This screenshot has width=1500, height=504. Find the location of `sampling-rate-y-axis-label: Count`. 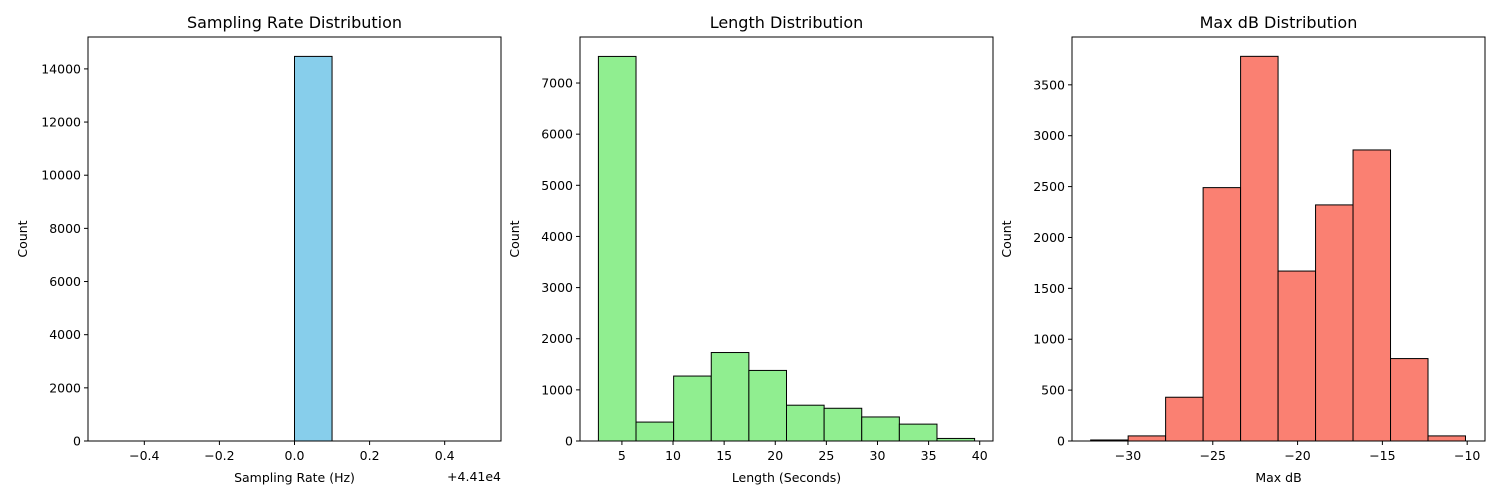

sampling-rate-y-axis-label: Count is located at coordinates (22, 238).